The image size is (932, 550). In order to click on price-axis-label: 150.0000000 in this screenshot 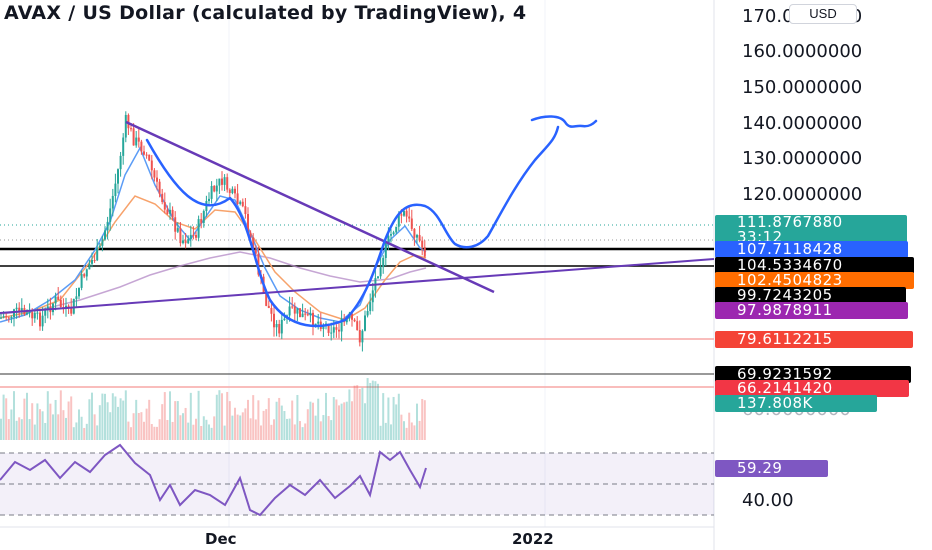, I will do `click(802, 87)`.